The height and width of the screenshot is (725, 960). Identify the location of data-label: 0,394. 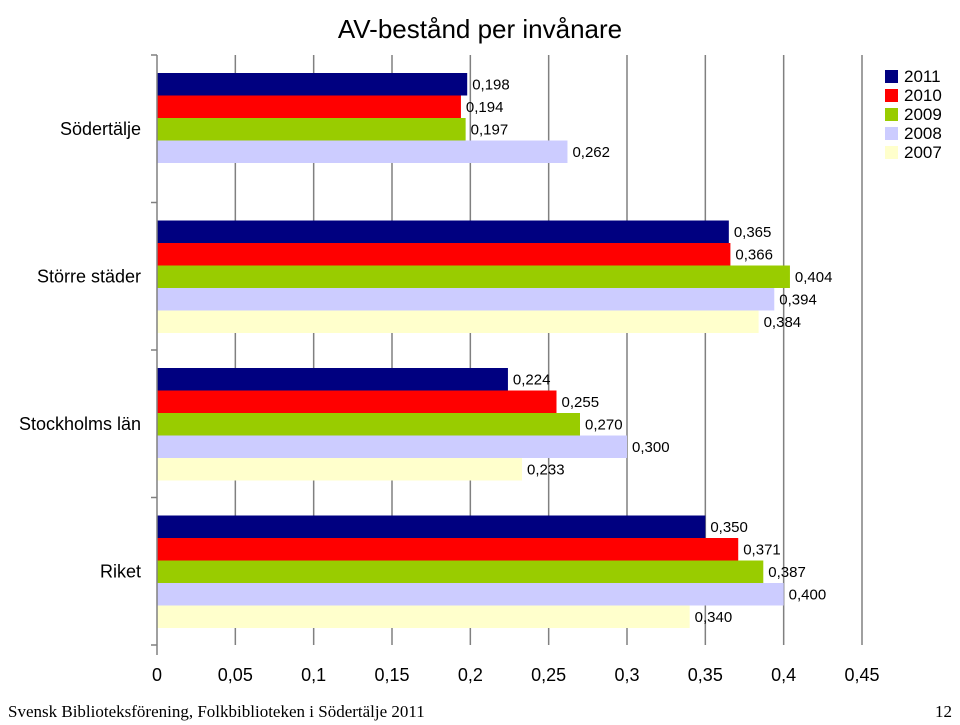
(798, 299).